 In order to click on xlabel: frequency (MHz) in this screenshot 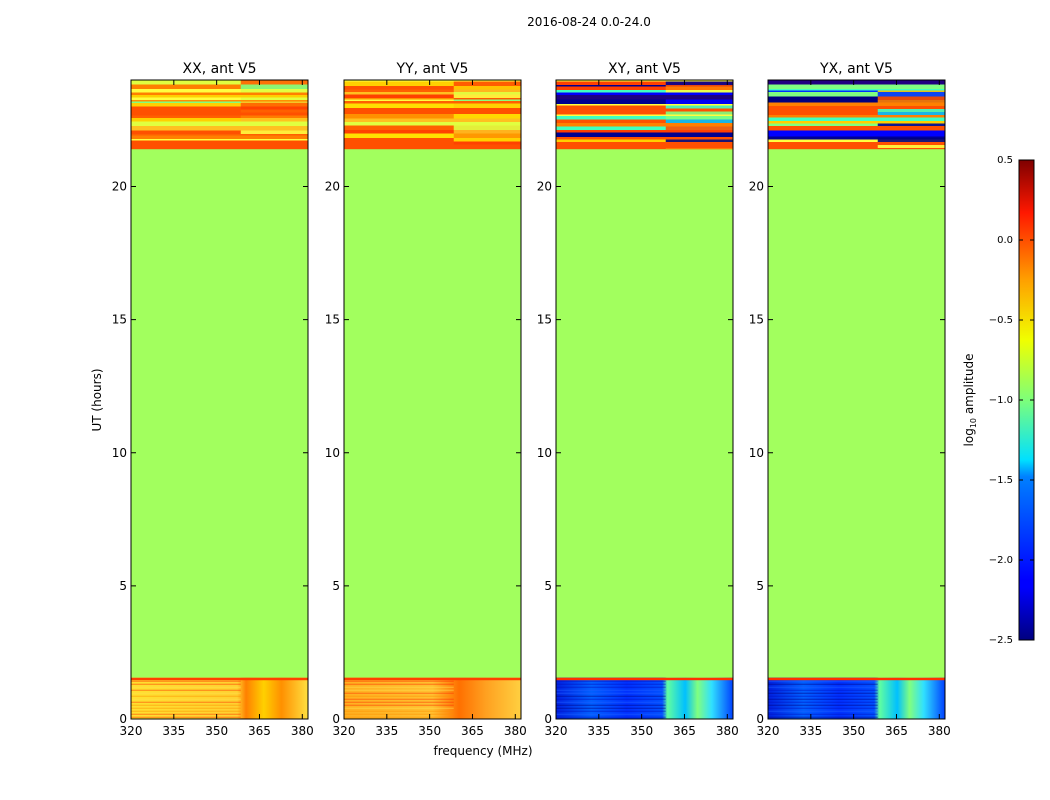, I will do `click(482, 751)`.